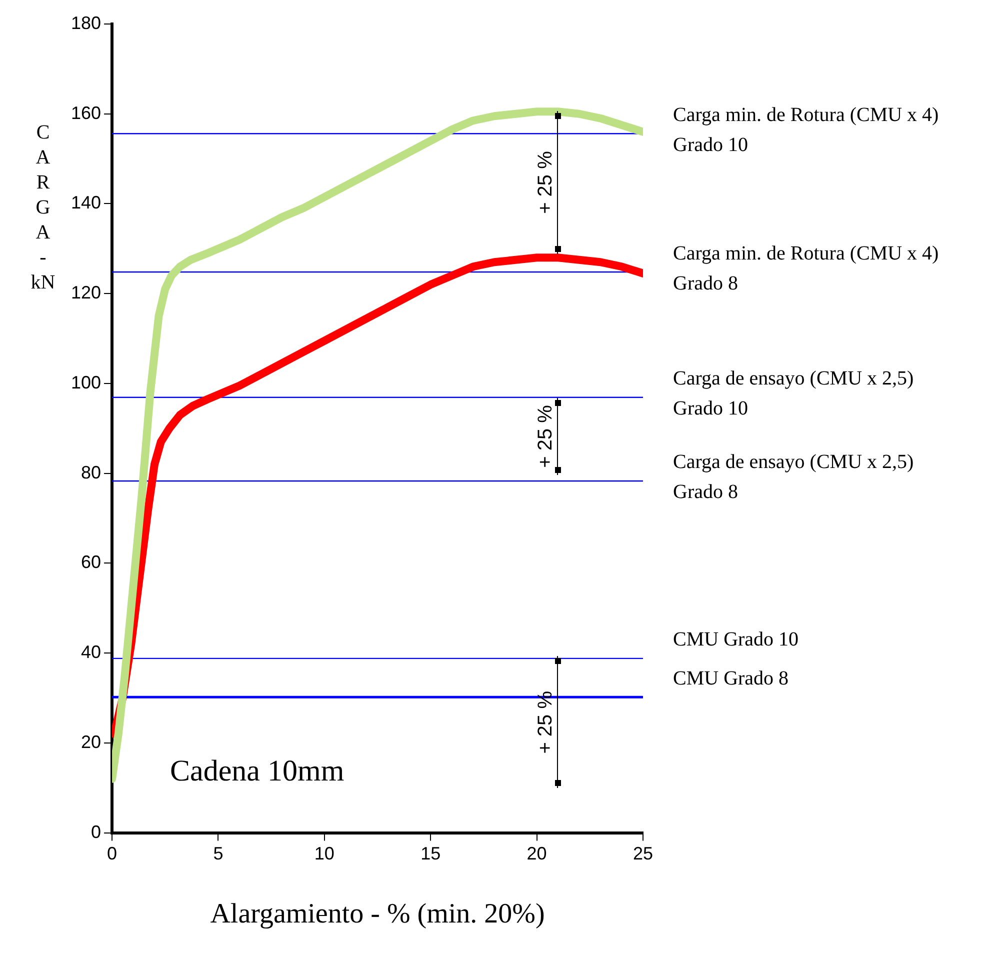  What do you see at coordinates (731, 678) in the screenshot?
I see `ref-line-label: CMU Grado 8` at bounding box center [731, 678].